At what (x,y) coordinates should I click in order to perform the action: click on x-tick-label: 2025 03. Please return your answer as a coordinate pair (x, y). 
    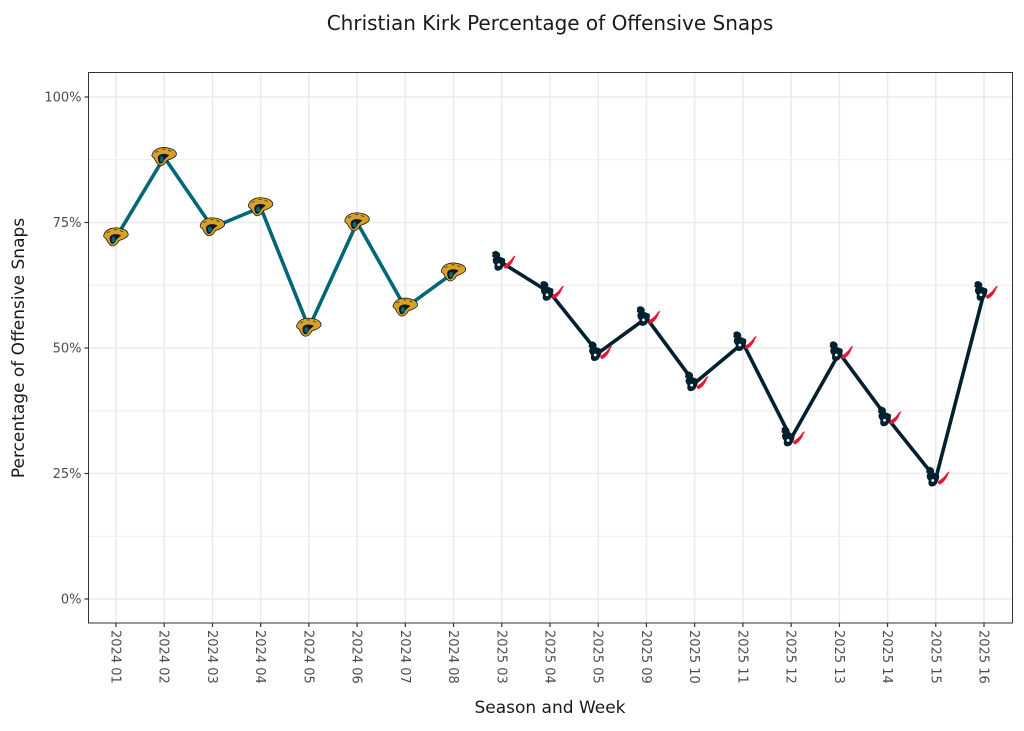
    Looking at the image, I should click on (500, 657).